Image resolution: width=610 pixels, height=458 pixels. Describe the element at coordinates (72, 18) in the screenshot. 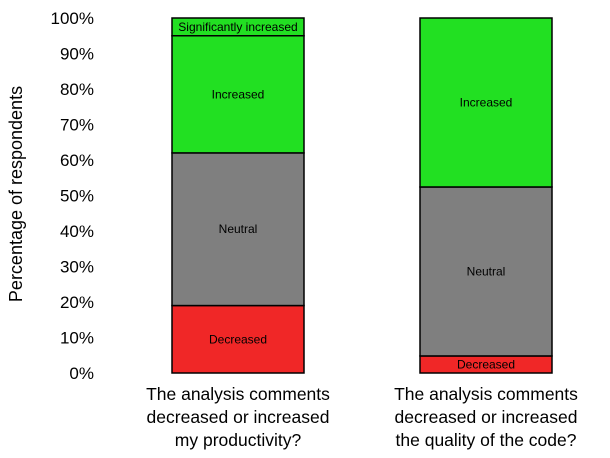

I see `y-tick-label: 100%` at that location.